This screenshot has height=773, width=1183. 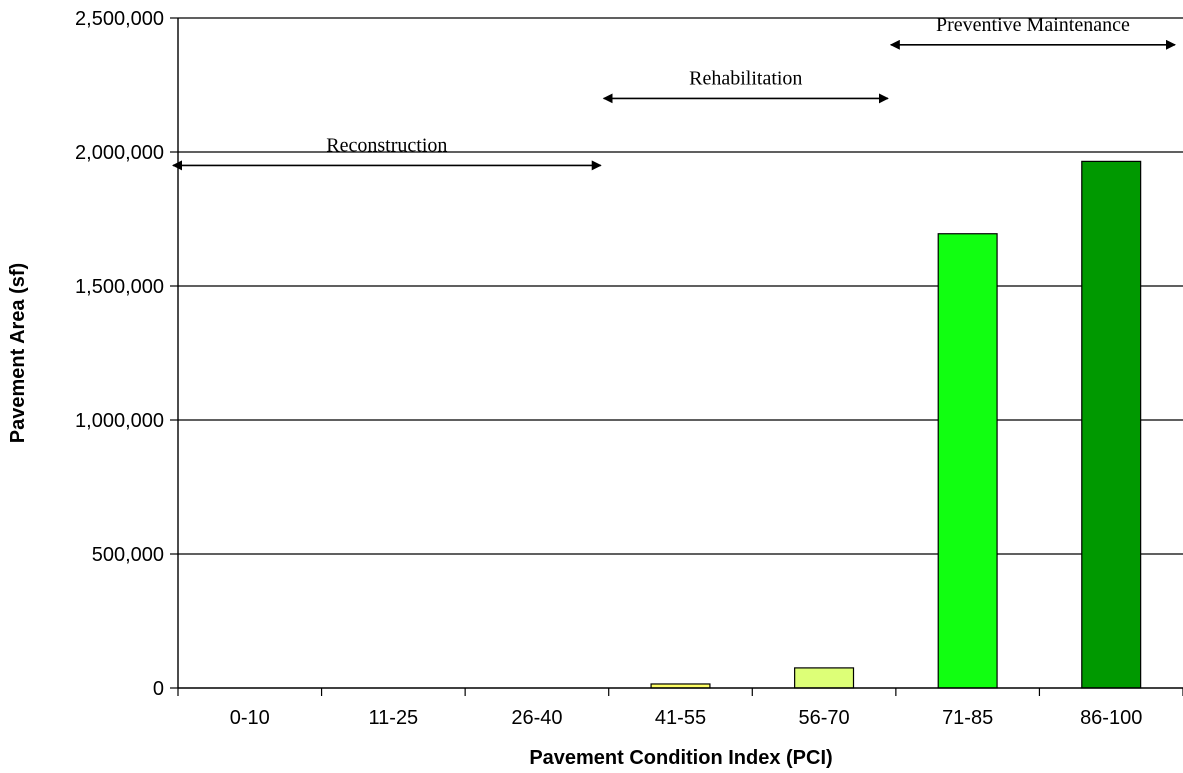 What do you see at coordinates (1033, 25) in the screenshot?
I see `range-label: Preventive Maintenance` at bounding box center [1033, 25].